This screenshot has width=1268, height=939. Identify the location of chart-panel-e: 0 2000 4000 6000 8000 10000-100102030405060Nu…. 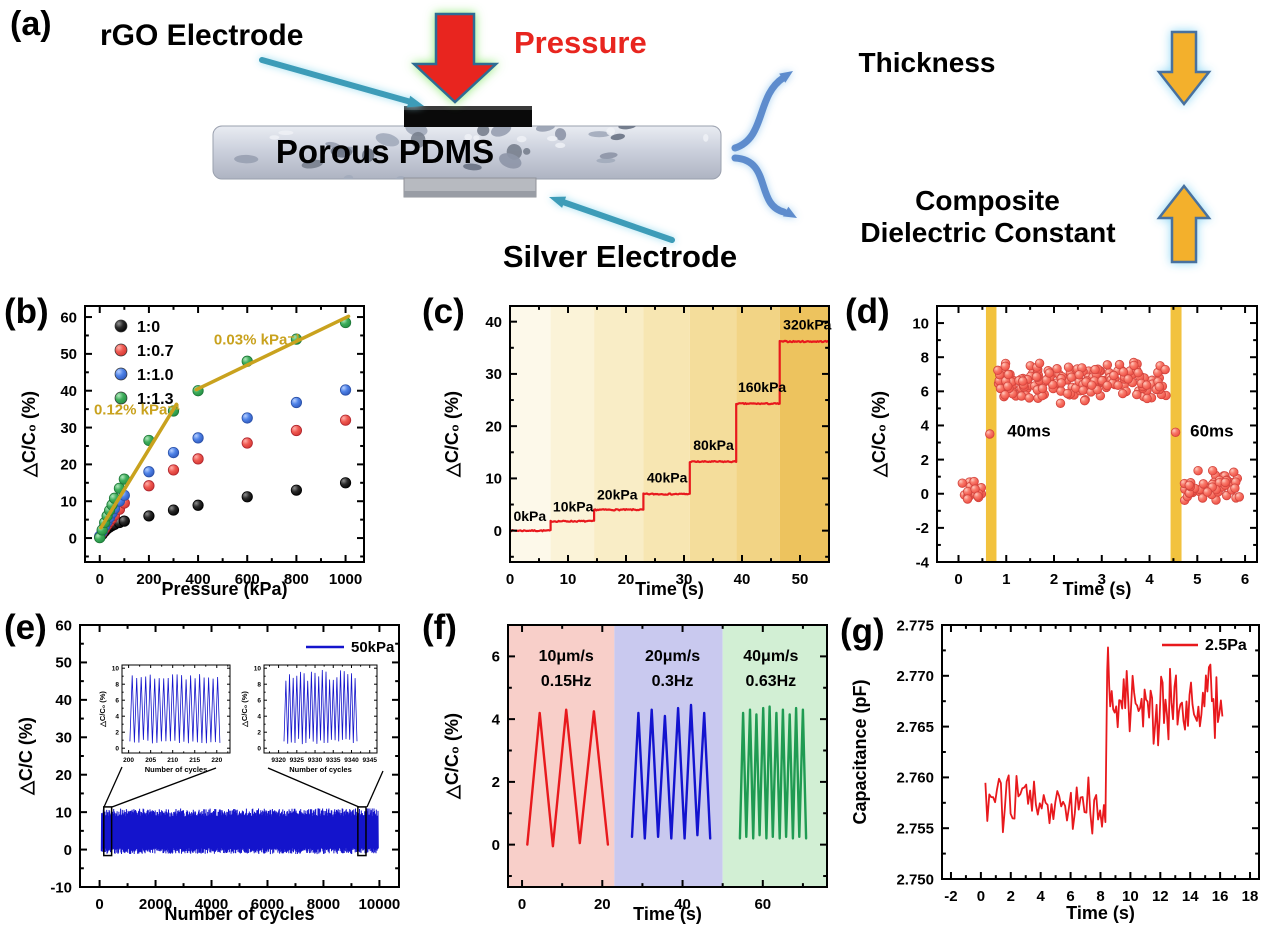
(208, 770).